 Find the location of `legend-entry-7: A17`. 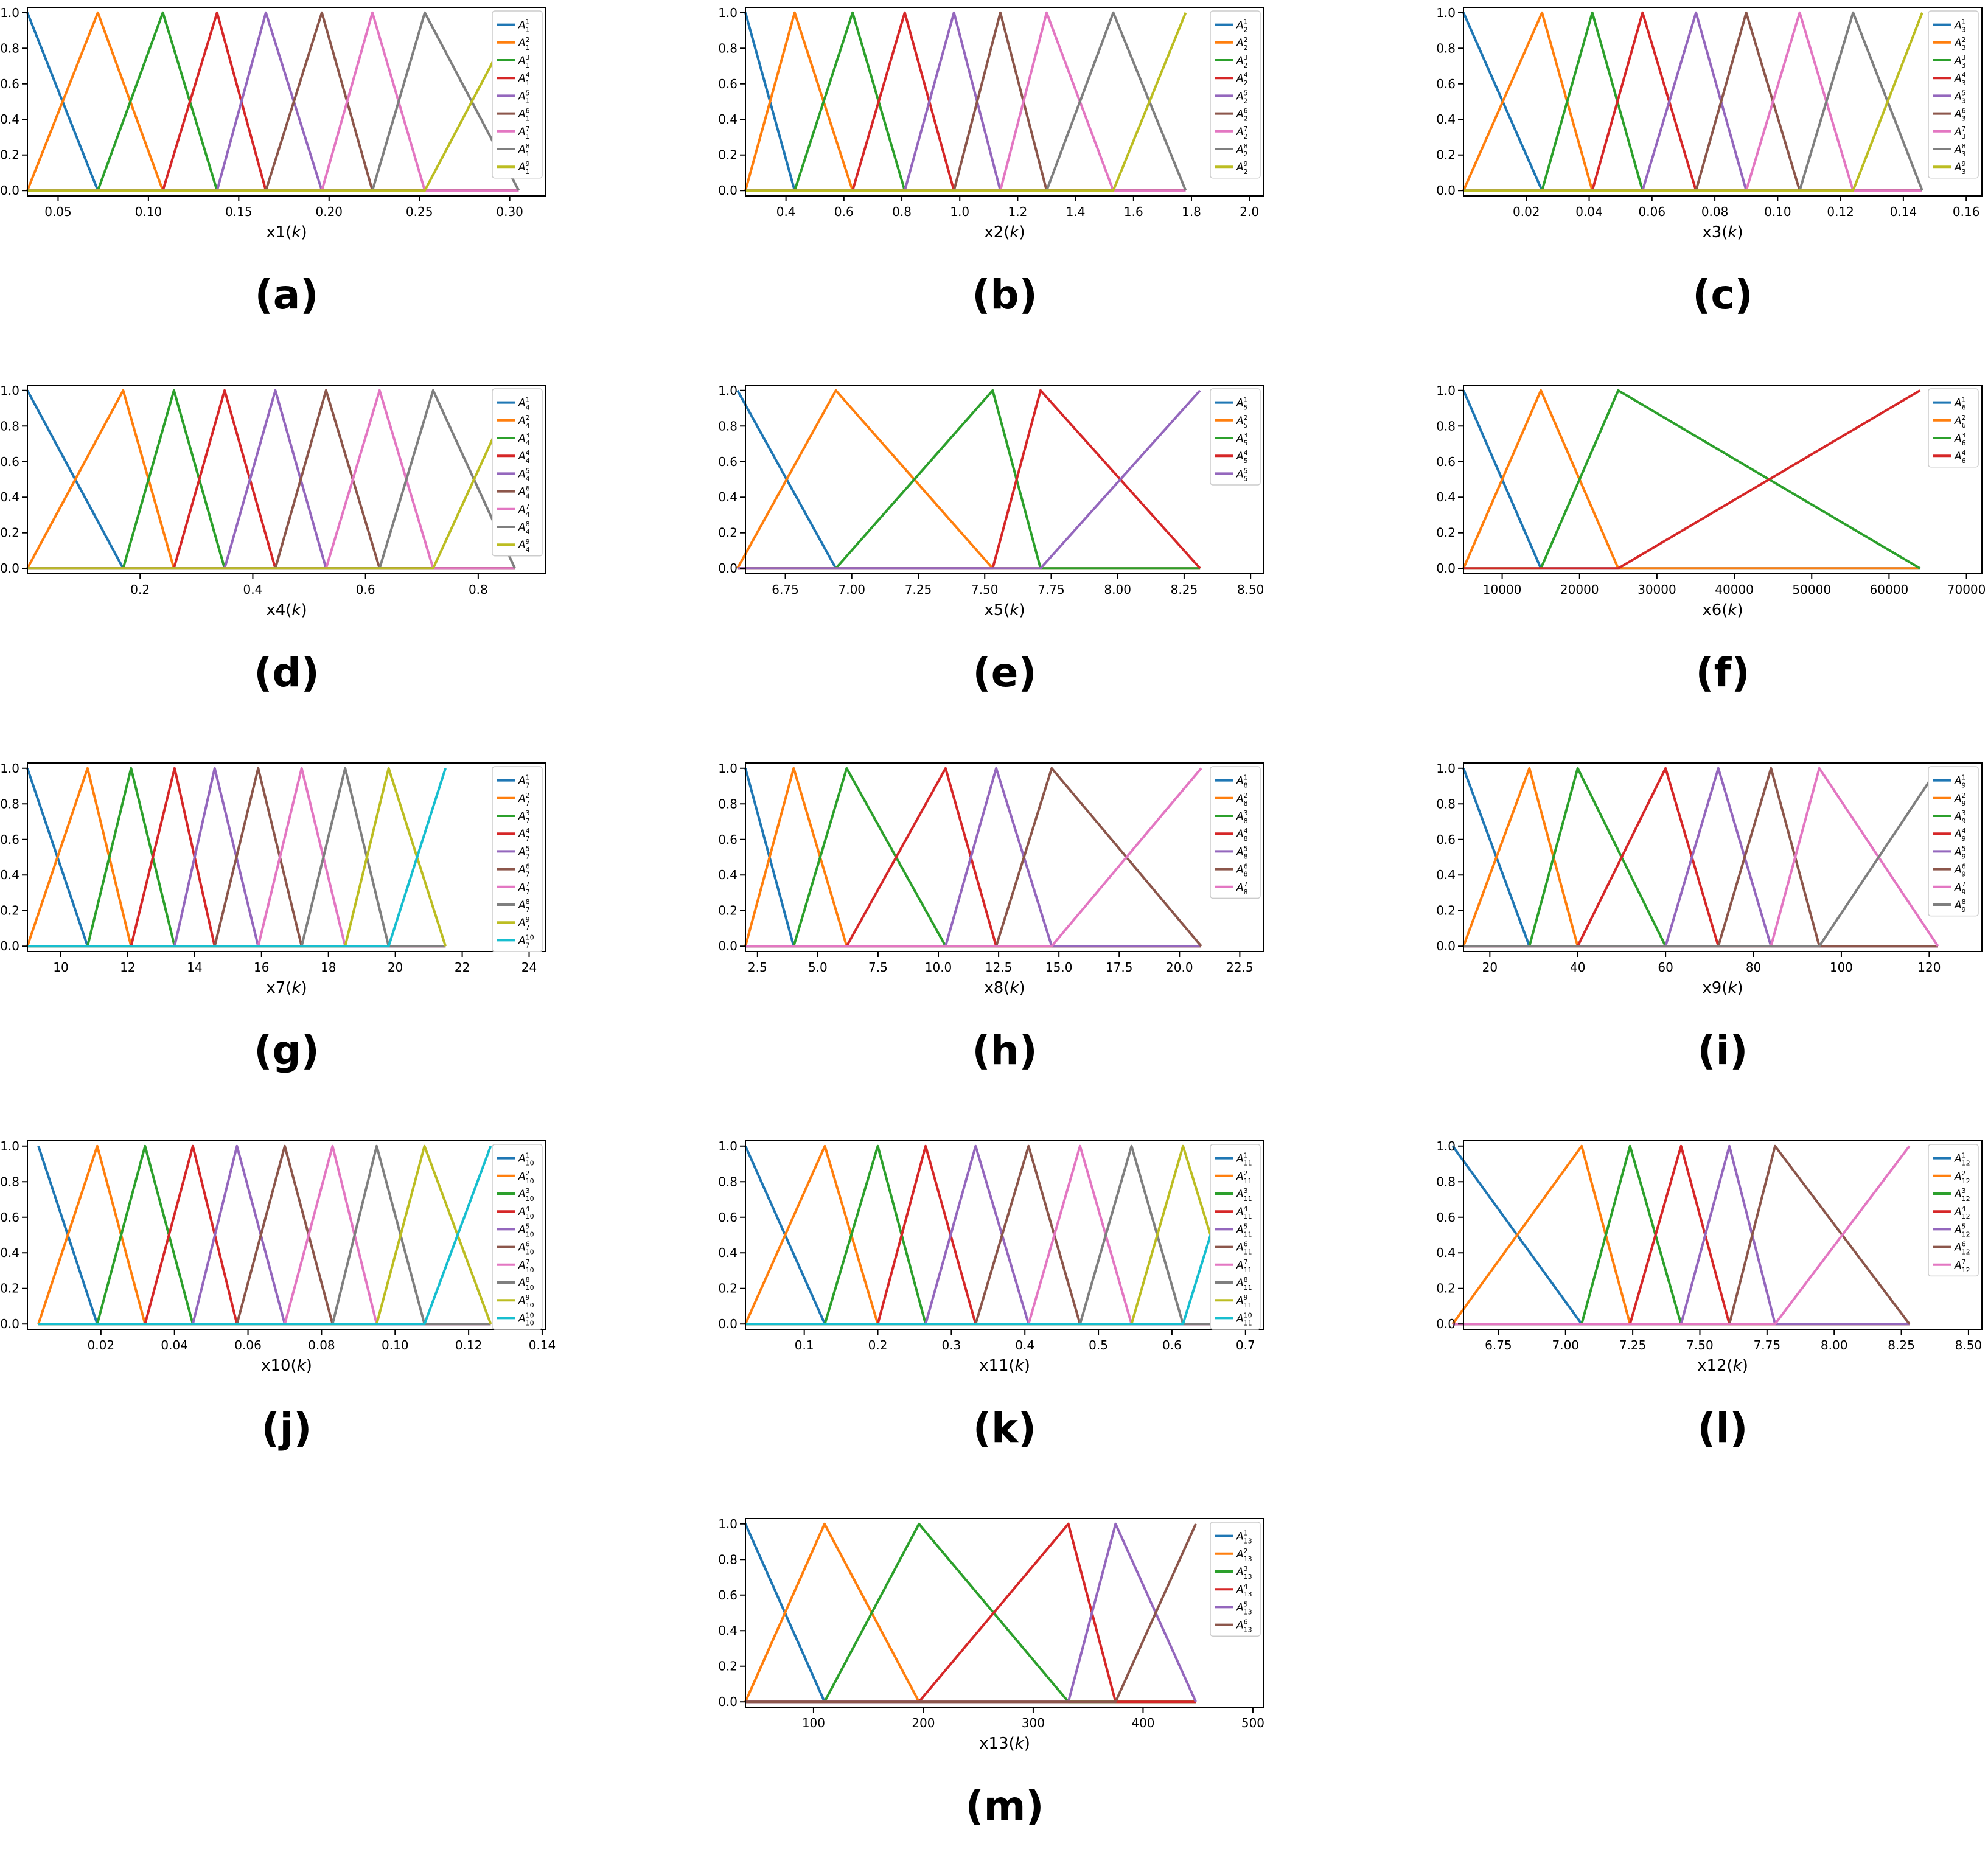

legend-entry-7: A17 is located at coordinates (524, 133).